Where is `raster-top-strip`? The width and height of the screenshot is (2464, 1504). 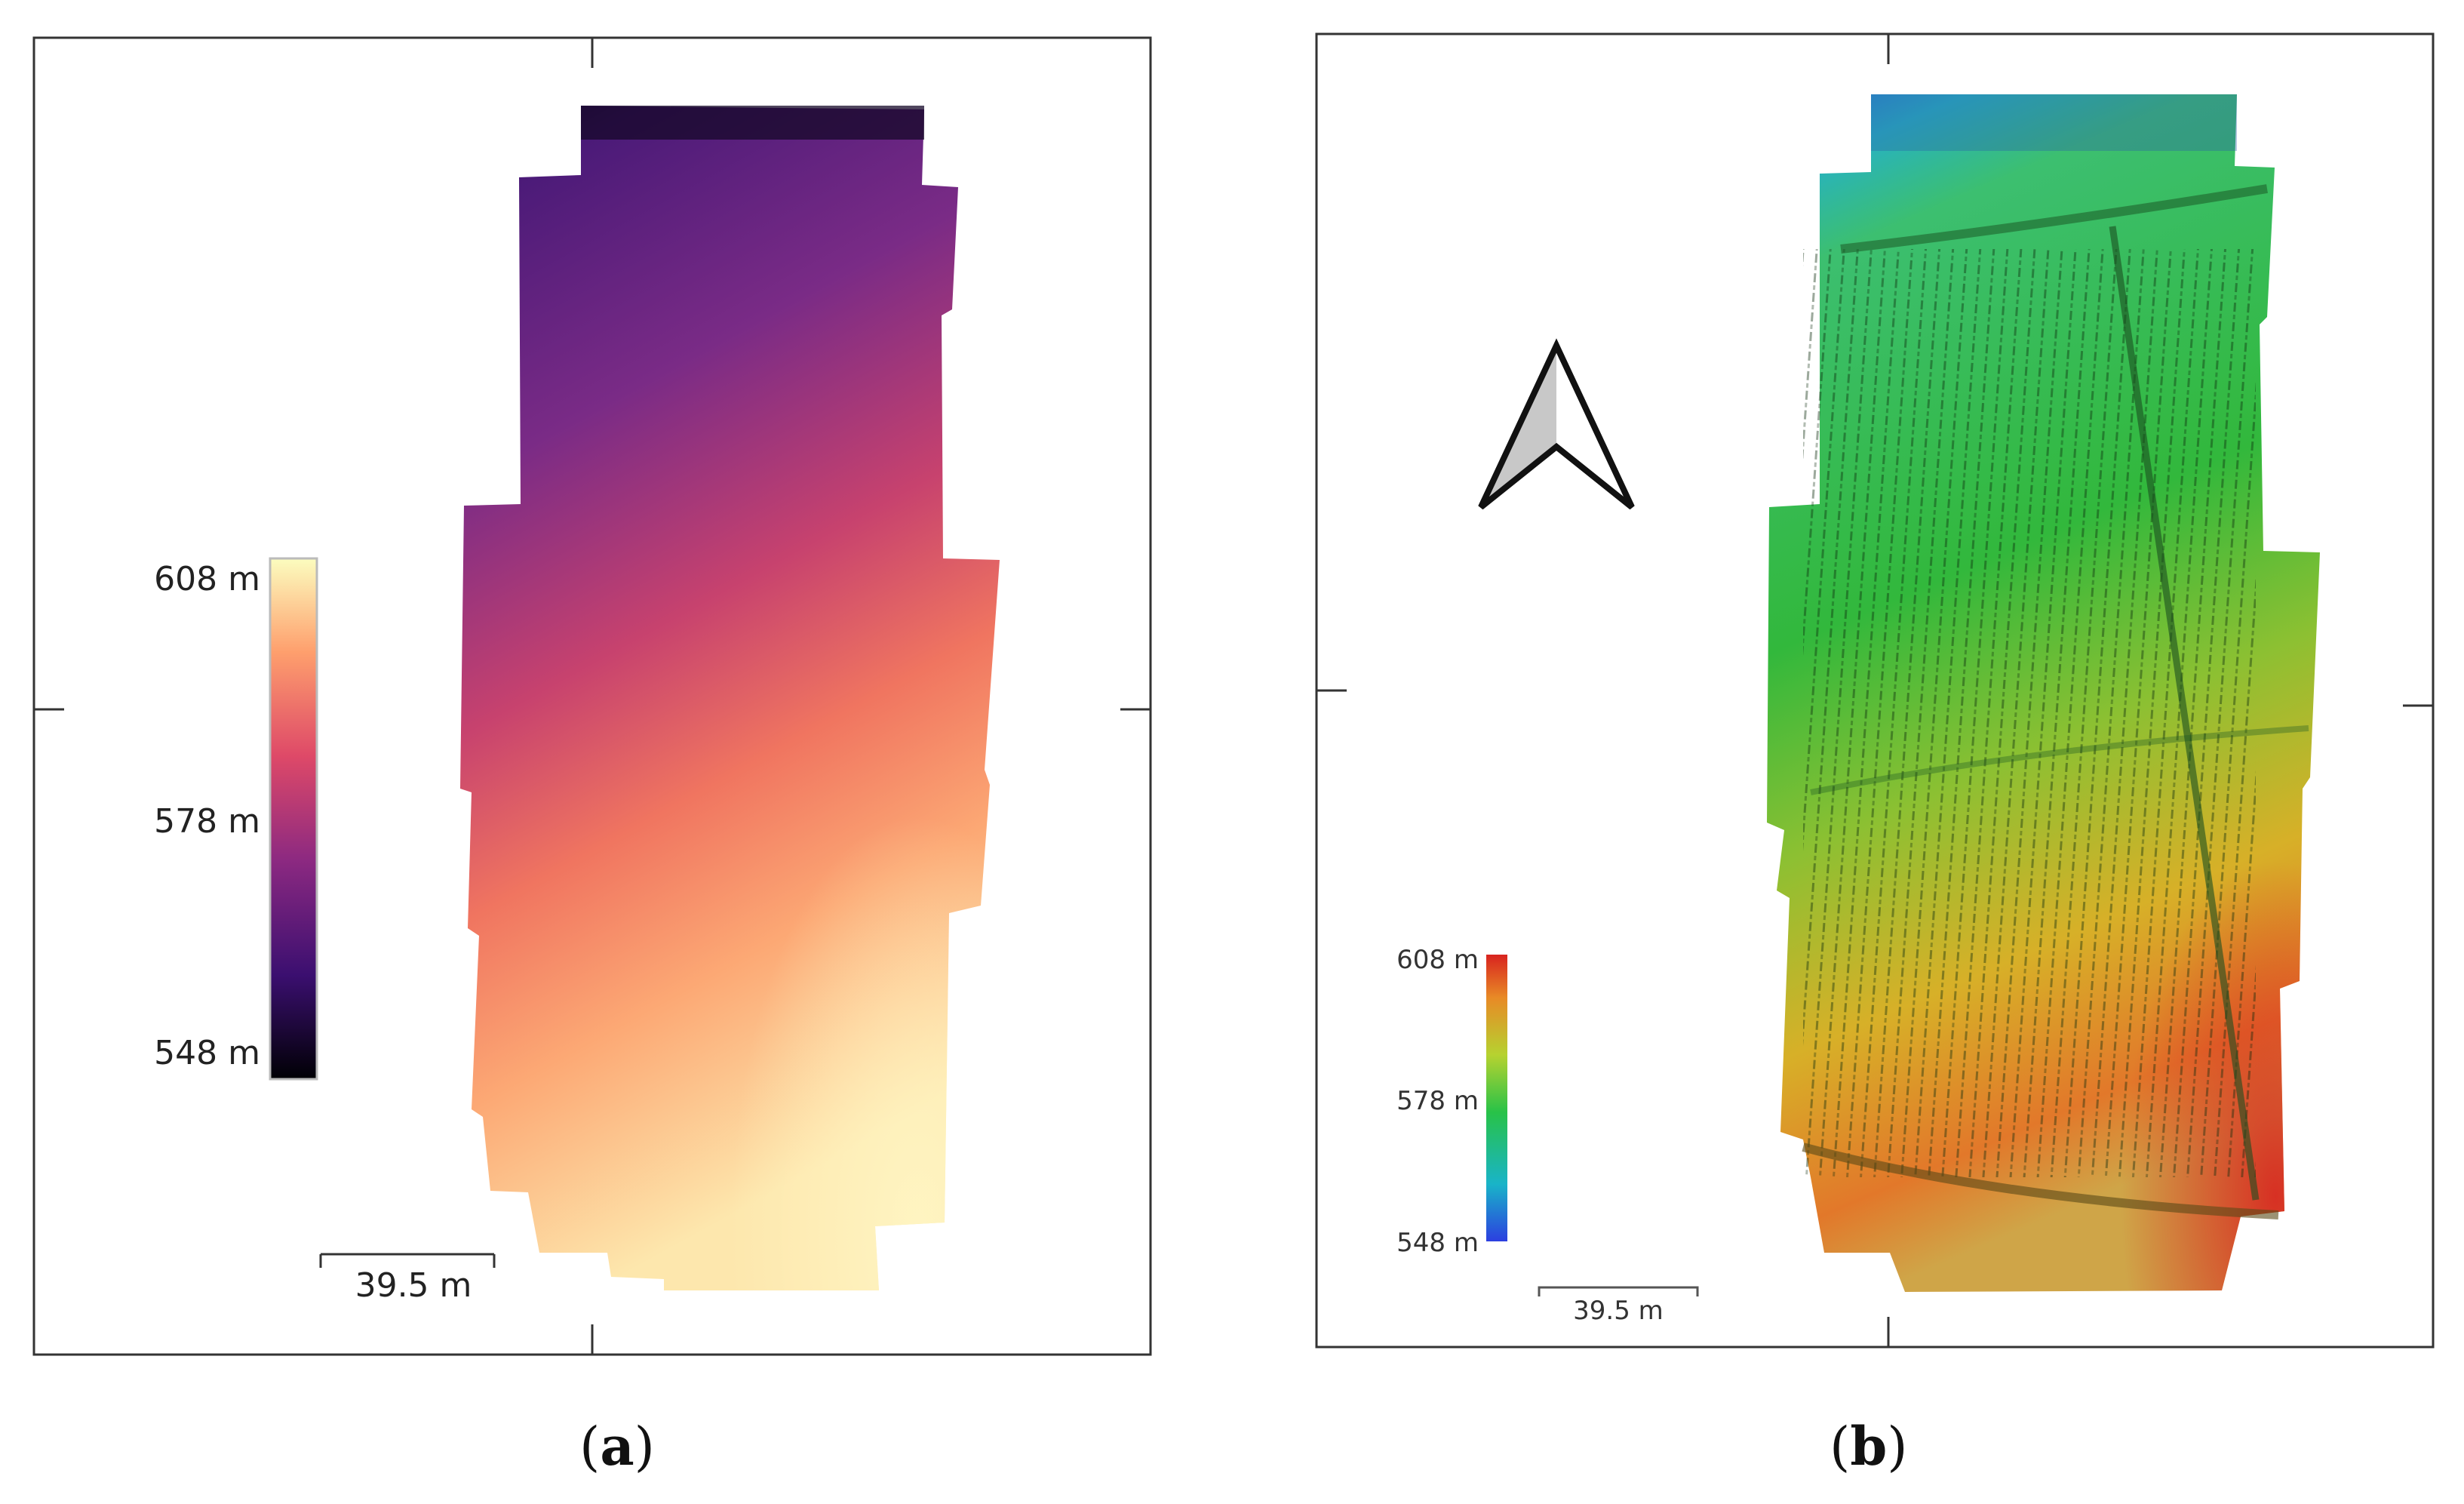
raster-top-strip is located at coordinates (752, 123).